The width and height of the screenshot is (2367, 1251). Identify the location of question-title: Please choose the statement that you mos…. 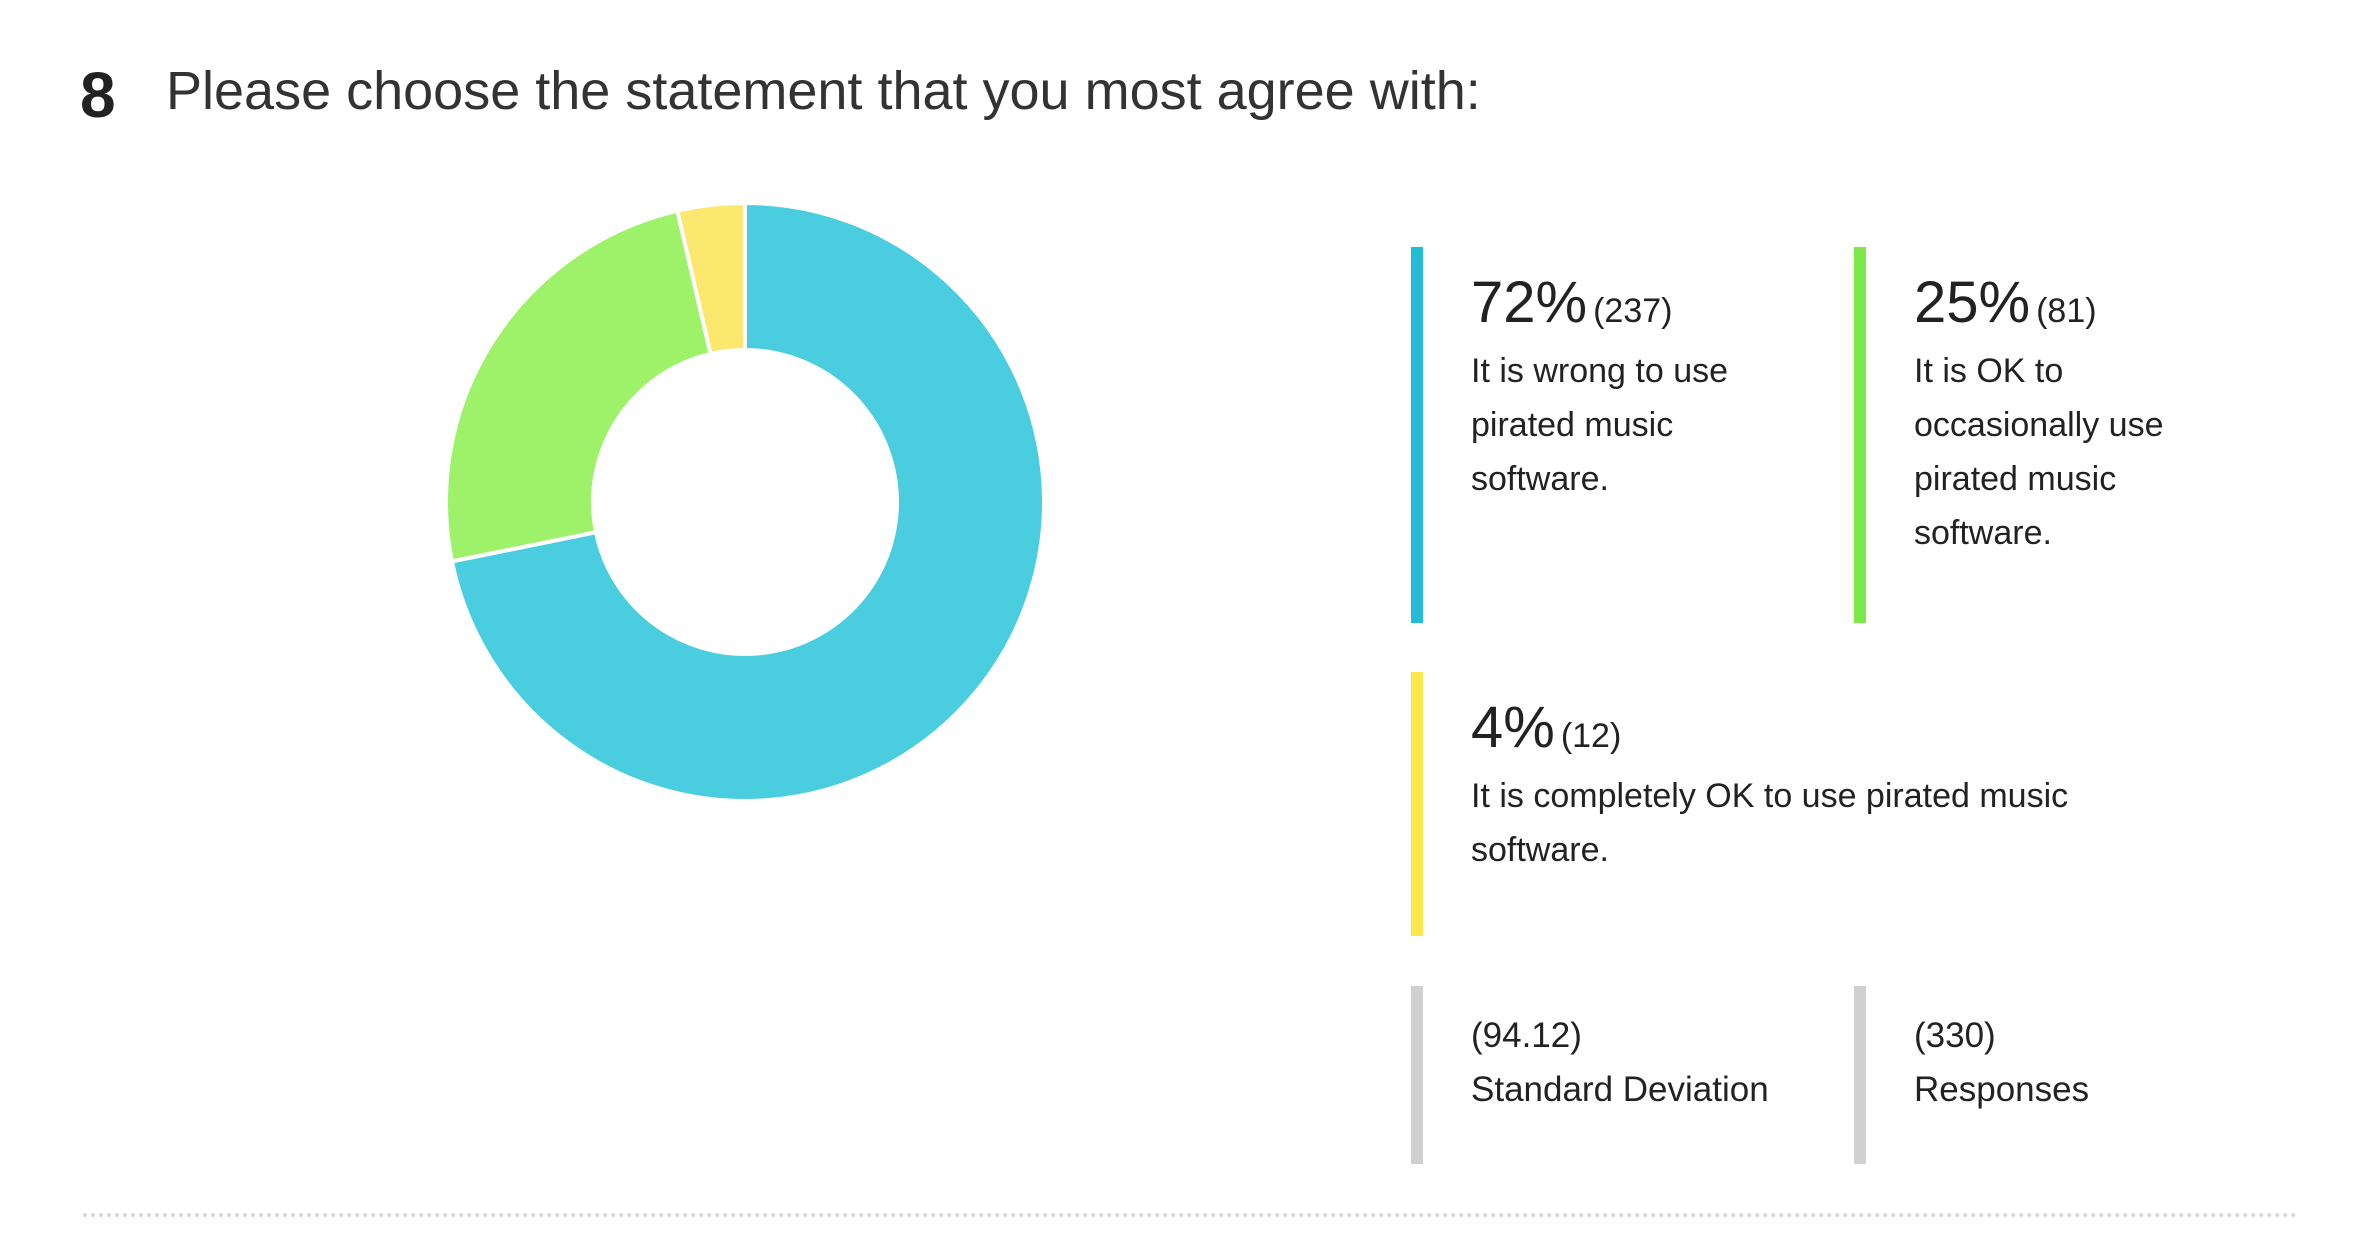
(823, 91).